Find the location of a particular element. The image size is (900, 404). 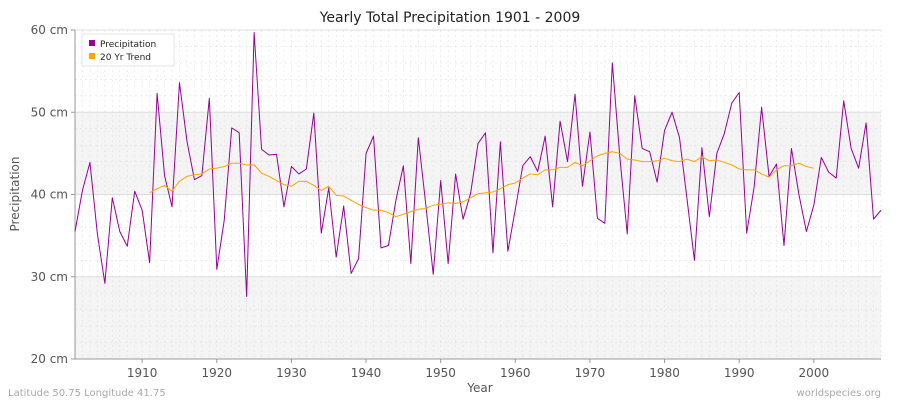

x-tick-label: 1920 is located at coordinates (217, 373).